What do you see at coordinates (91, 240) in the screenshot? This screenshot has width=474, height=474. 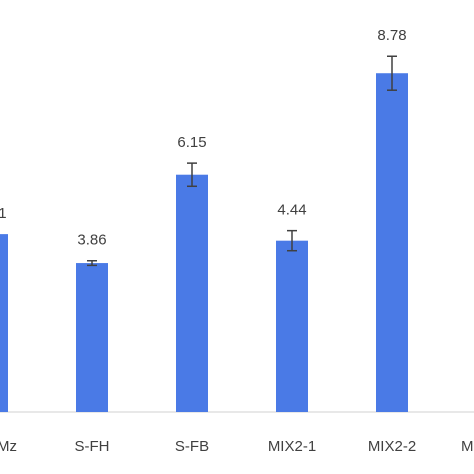 I see `value-label: 3.86` at bounding box center [91, 240].